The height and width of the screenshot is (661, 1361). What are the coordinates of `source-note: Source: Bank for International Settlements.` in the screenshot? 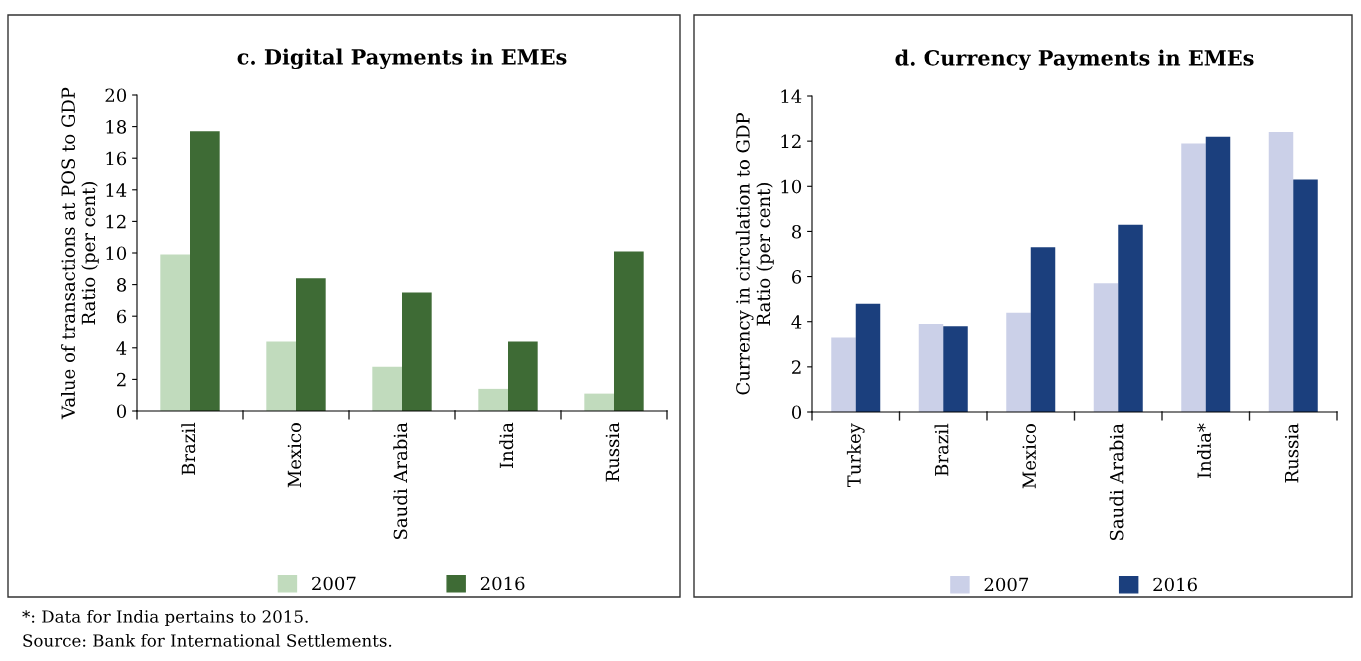 It's located at (207, 640).